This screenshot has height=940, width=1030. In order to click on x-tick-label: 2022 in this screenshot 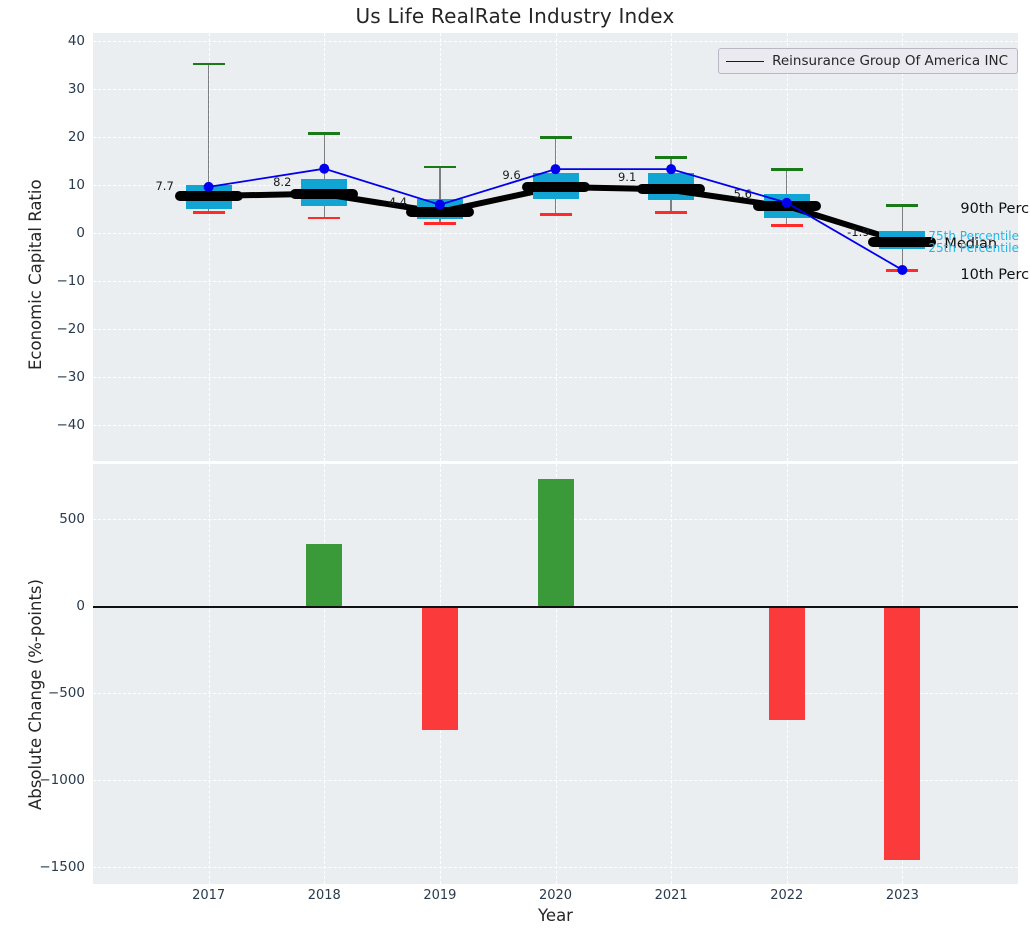, I will do `click(787, 895)`.